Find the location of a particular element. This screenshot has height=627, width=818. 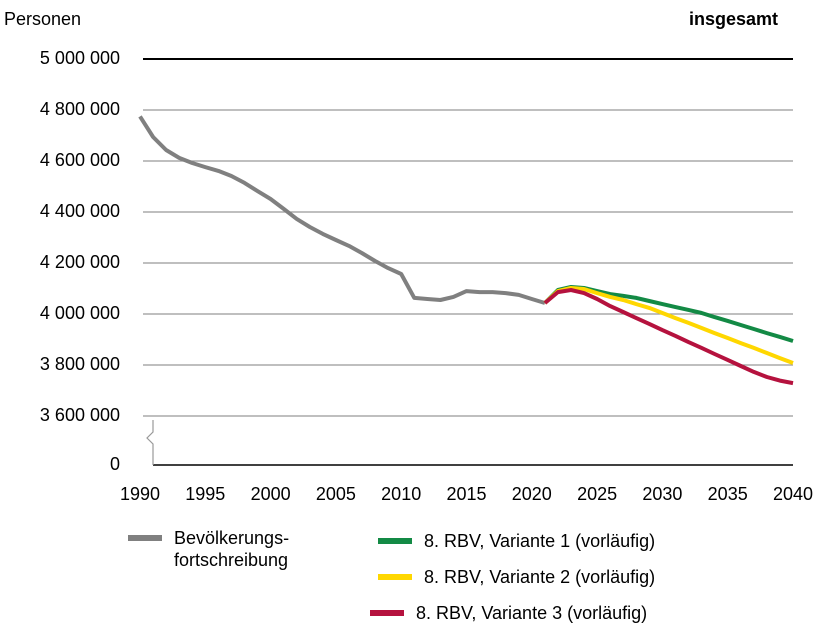

x-tick-label: 1995 is located at coordinates (205, 494).